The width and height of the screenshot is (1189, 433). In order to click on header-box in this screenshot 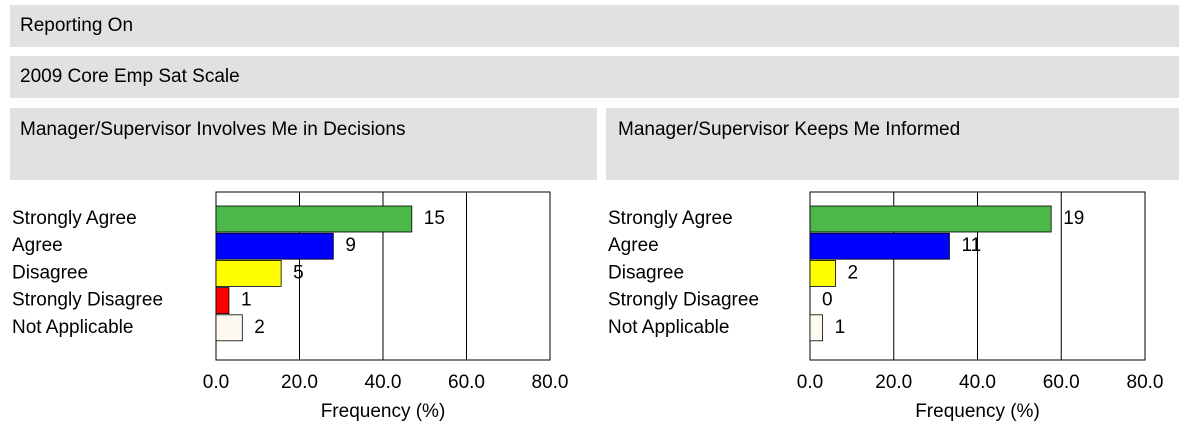, I will do `click(594, 26)`.